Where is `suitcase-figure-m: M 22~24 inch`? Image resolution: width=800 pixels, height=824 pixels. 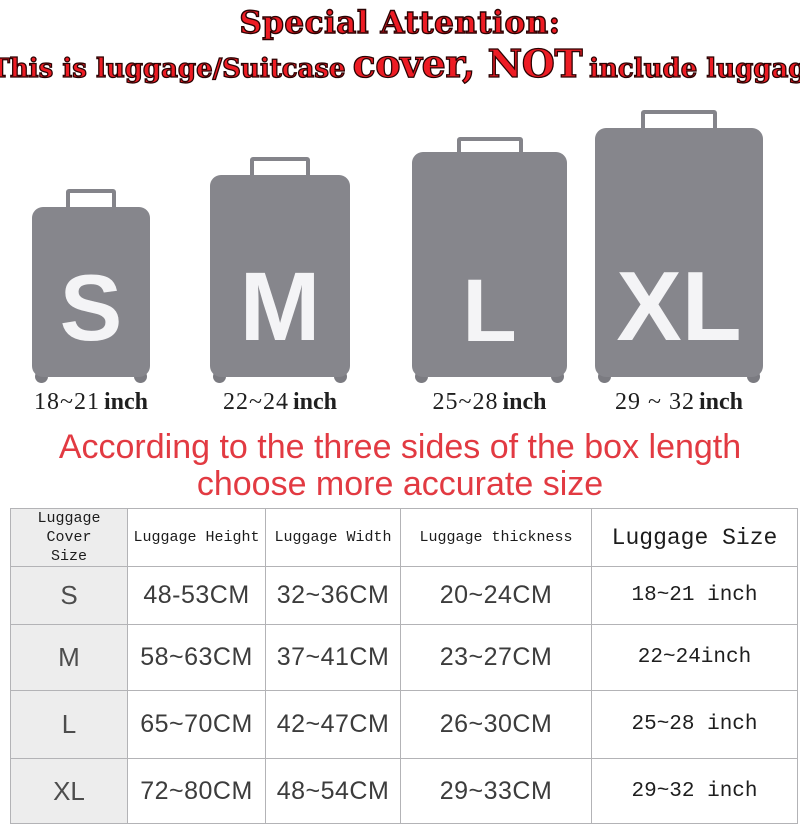
suitcase-figure-m: M 22~24 inch is located at coordinates (280, 286).